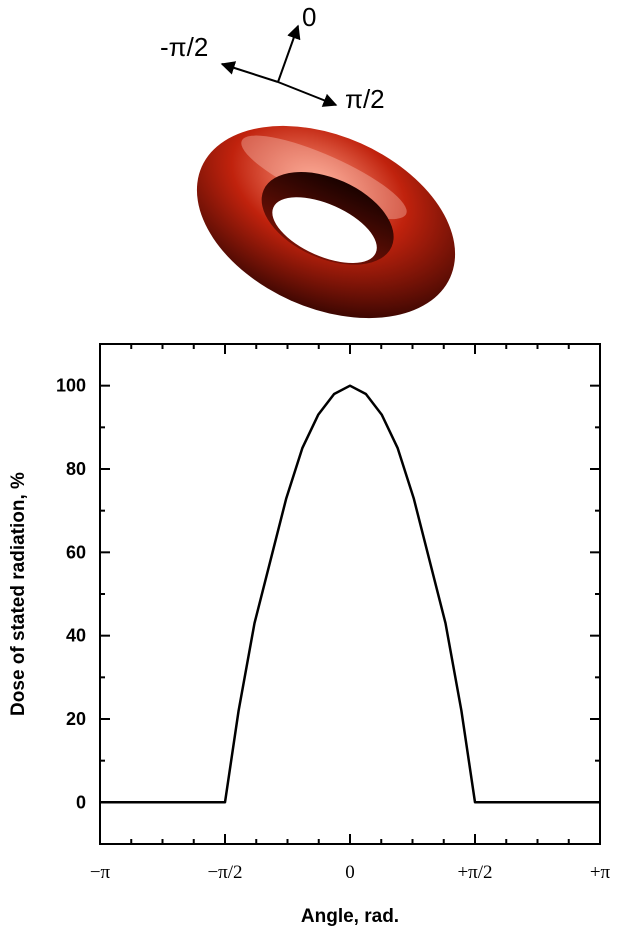 The width and height of the screenshot is (621, 932). What do you see at coordinates (324, 230) in the screenshot?
I see `torus-hole` at bounding box center [324, 230].